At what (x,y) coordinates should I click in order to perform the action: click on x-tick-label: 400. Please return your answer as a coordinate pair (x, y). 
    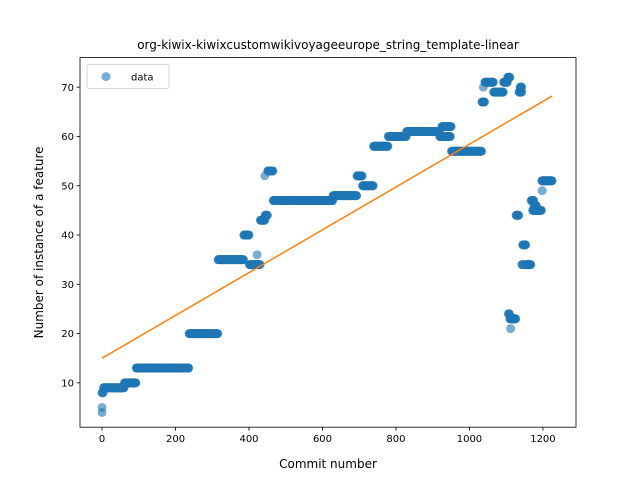
    Looking at the image, I should click on (248, 439).